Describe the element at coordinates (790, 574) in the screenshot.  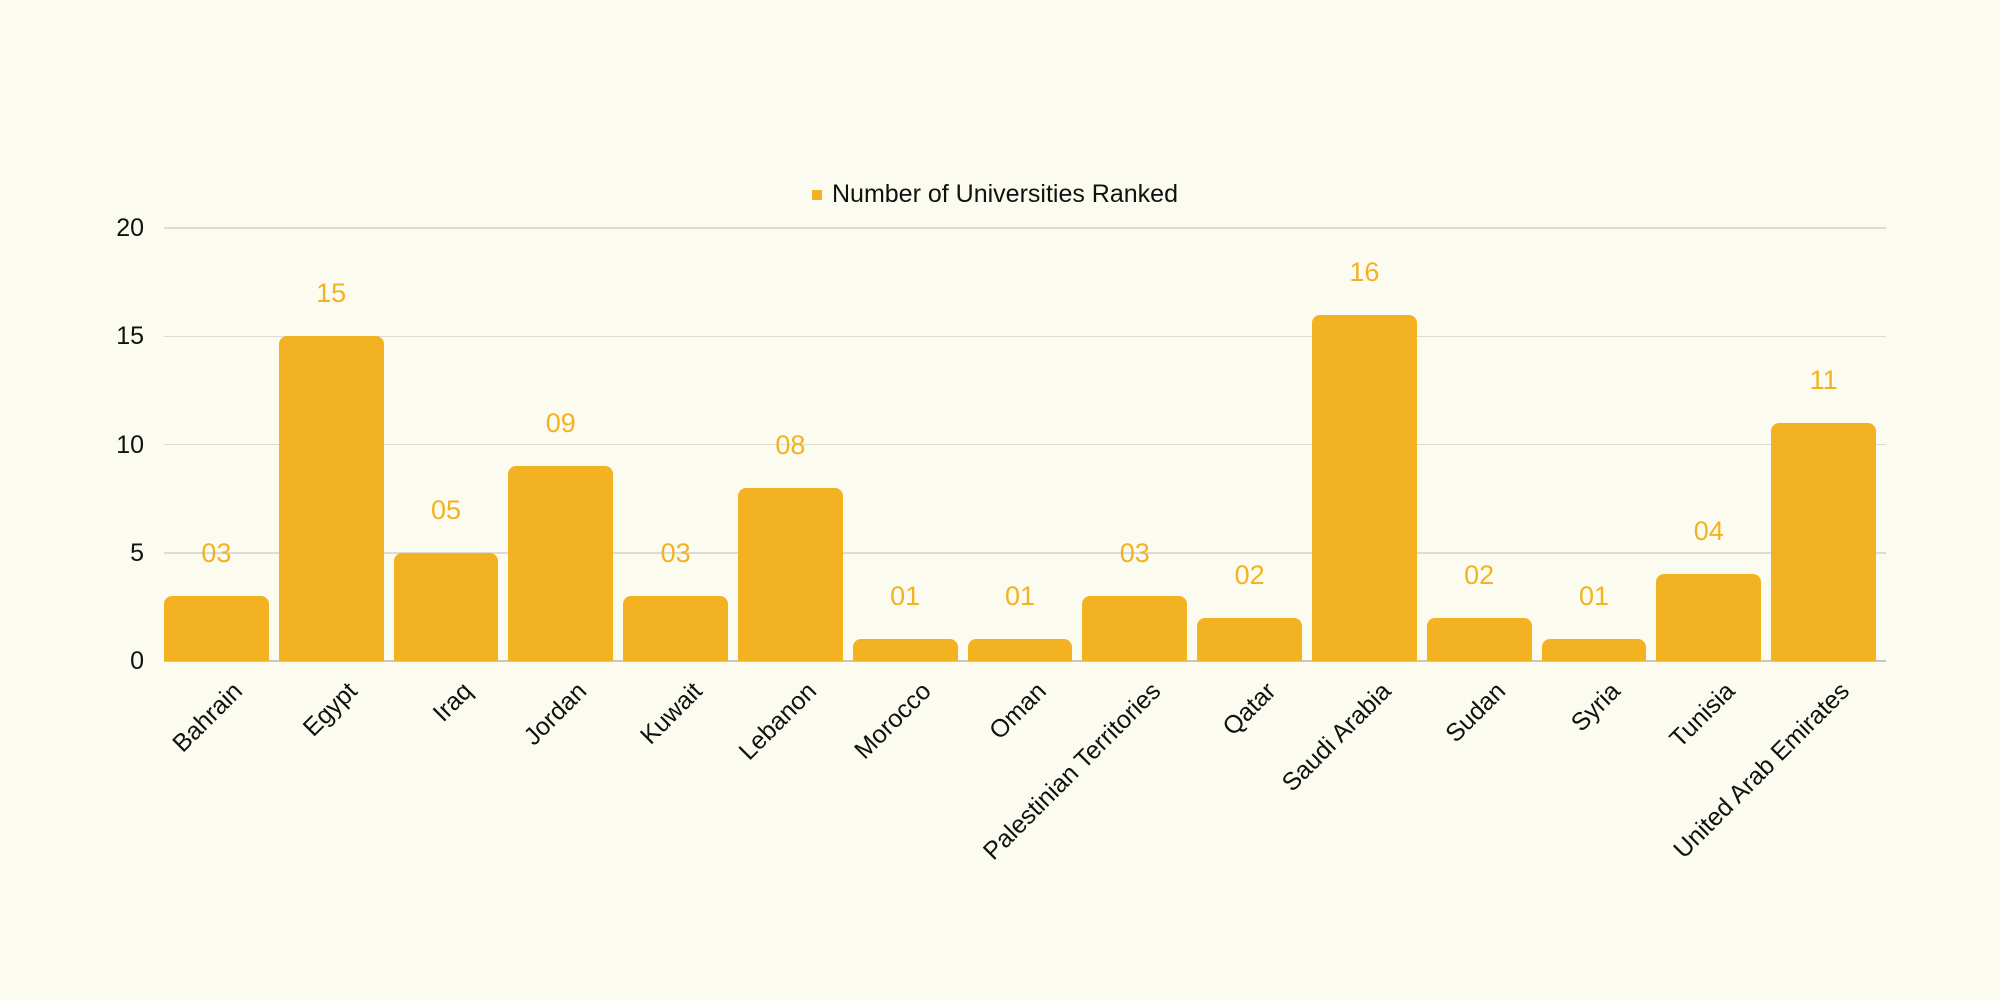
I see `bar-lebanon` at that location.